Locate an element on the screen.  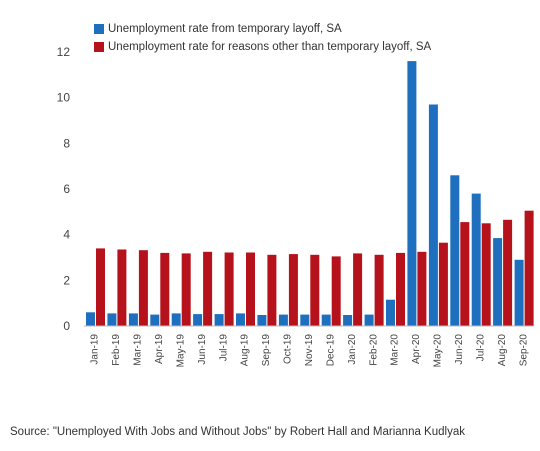
x-tick-label: Jun-19 is located at coordinates (202, 349).